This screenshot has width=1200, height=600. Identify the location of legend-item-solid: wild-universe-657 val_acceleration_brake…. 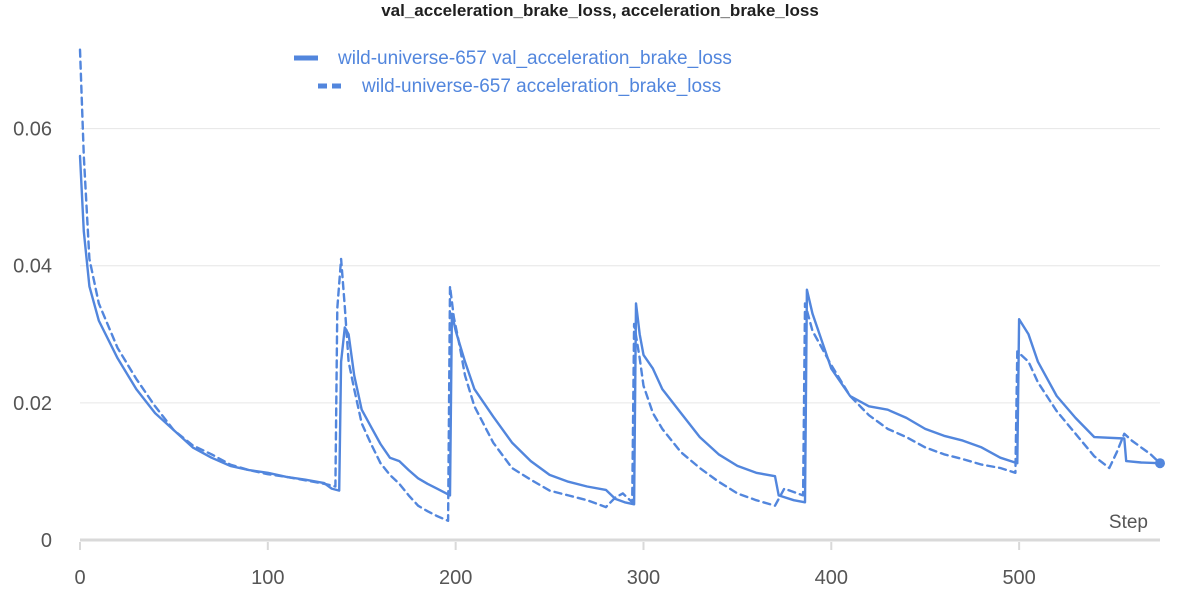
(513, 58).